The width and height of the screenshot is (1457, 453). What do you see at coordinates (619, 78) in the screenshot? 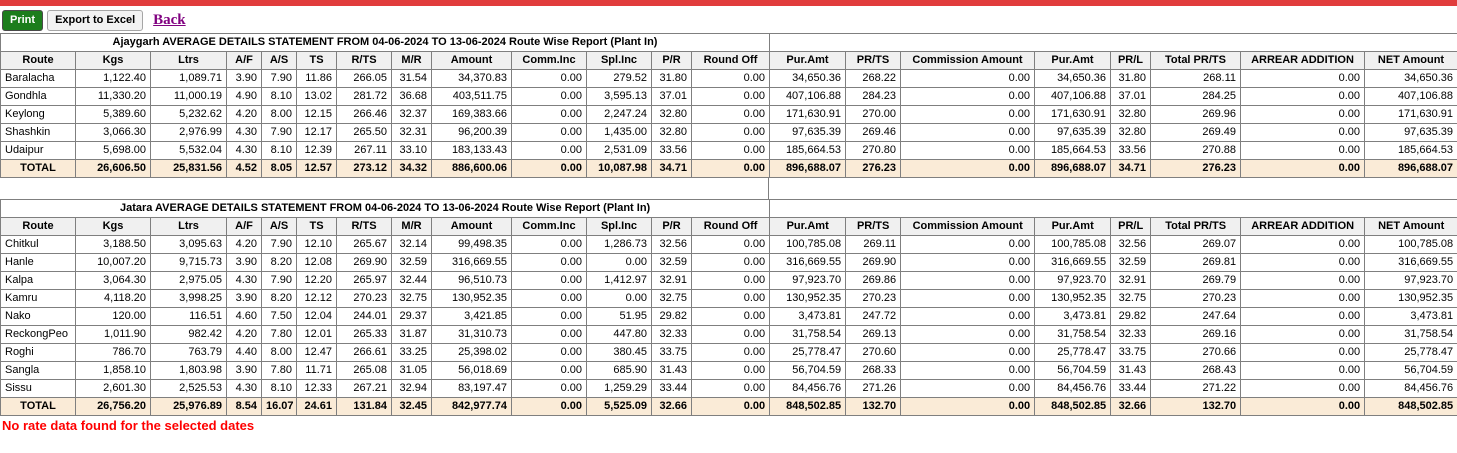
I see `value-cell: 279.52` at bounding box center [619, 78].